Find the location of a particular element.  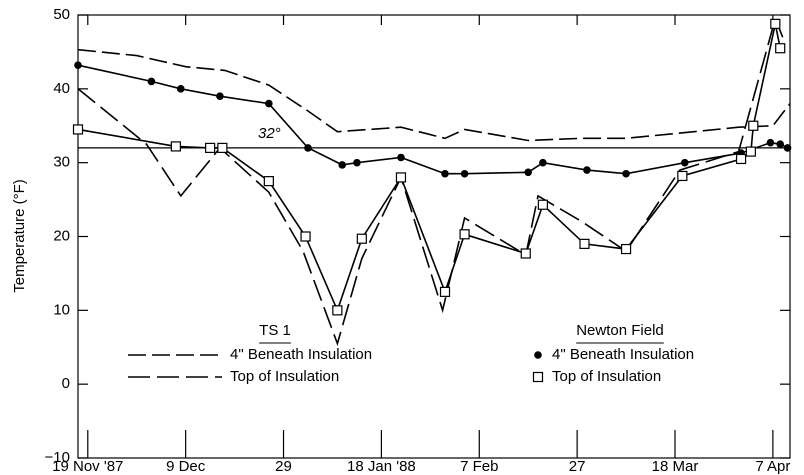

x-tick-label: 7 Feb is located at coordinates (479, 466).